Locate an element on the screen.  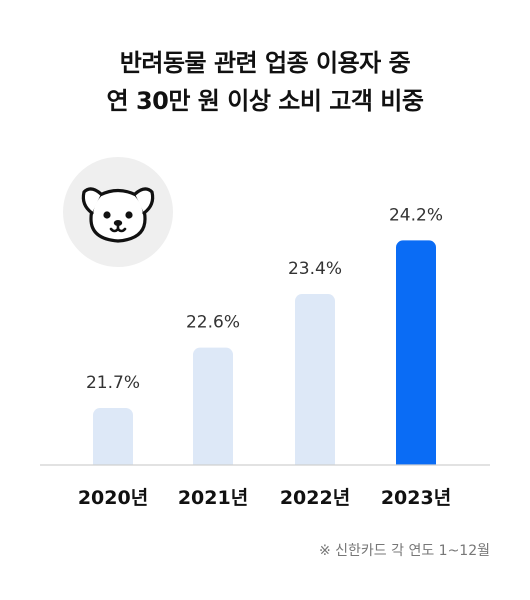
source-note: ※ 신한카드 각 연도 1~12월 is located at coordinates (404, 551).